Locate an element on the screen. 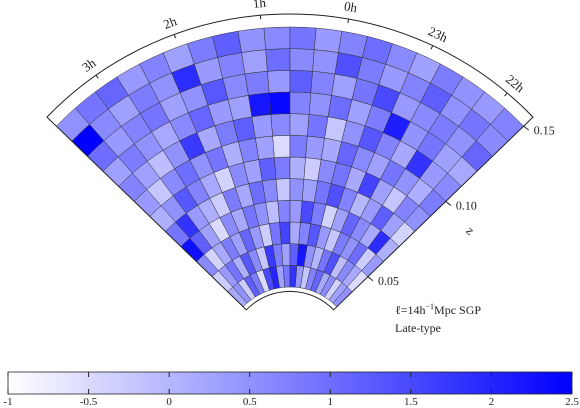 This screenshot has width=580, height=408. z-axis-label: z is located at coordinates (470, 230).